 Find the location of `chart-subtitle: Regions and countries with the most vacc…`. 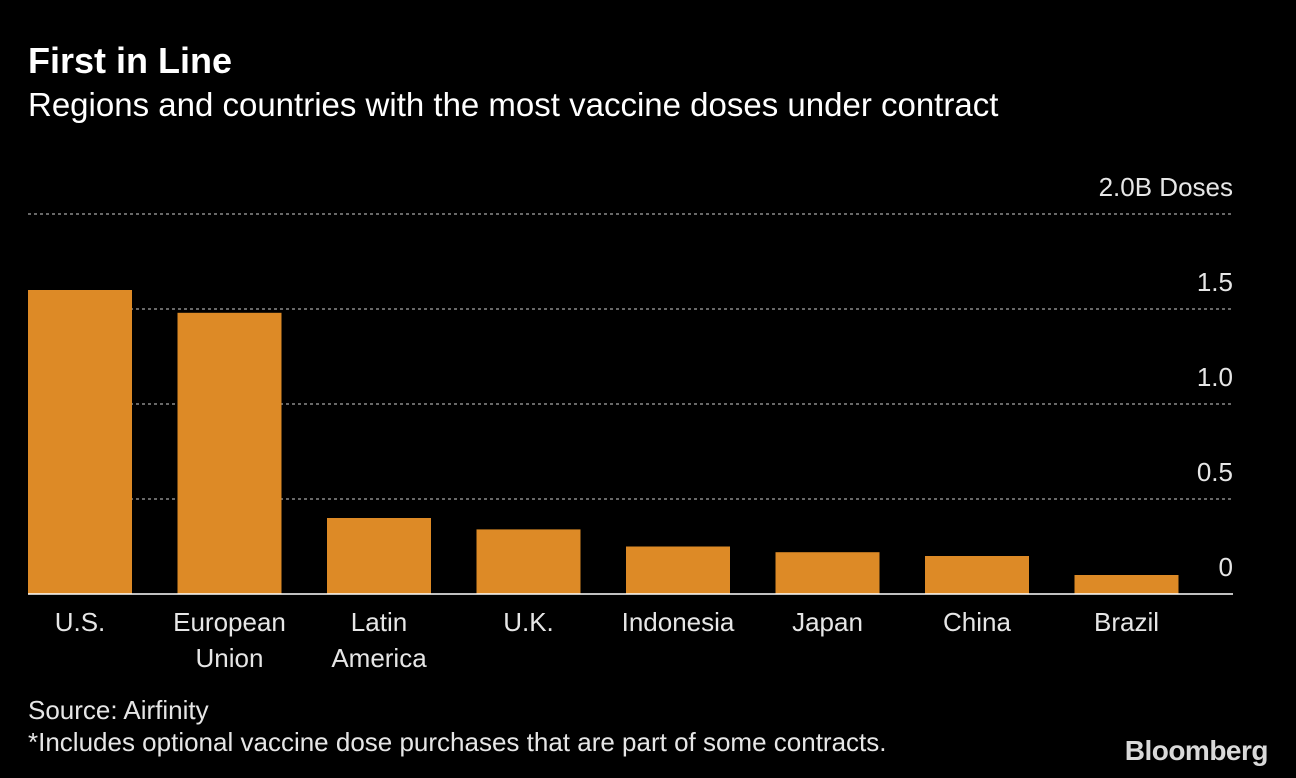

chart-subtitle: Regions and countries with the most vacc… is located at coordinates (513, 104).